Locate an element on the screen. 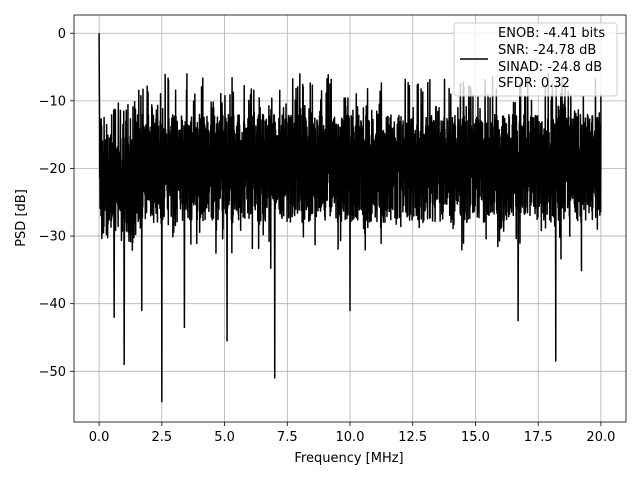  legend-box is located at coordinates (535, 59).